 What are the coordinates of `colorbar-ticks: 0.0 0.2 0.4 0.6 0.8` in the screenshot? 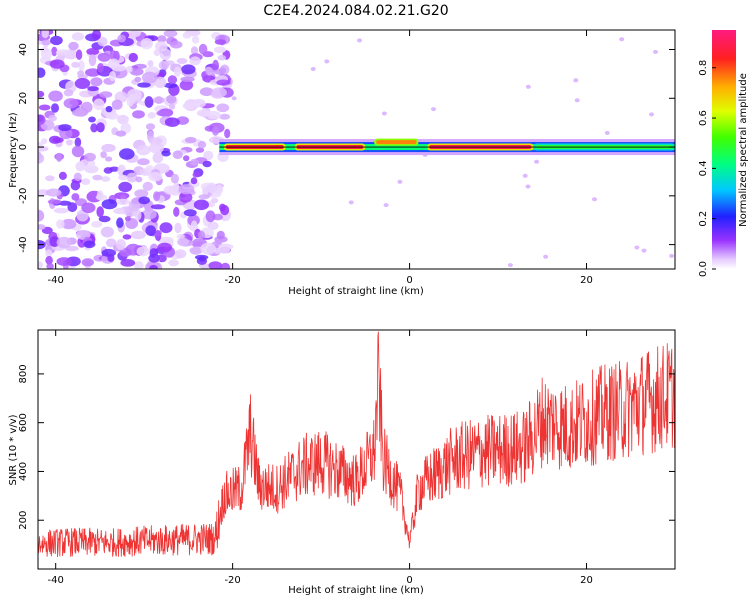 It's located at (707, 168).